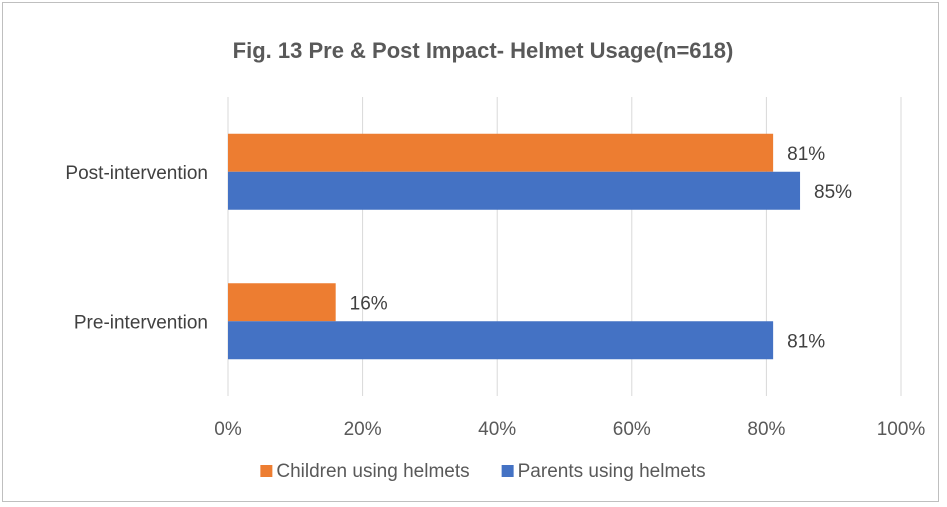 This screenshot has width=947, height=507. I want to click on x-tick-label: 0%, so click(228, 429).